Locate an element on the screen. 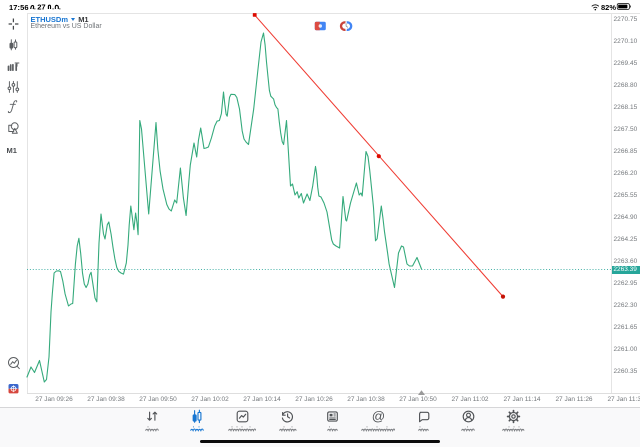  svg-text: 27 is located at coordinates (41, 6).